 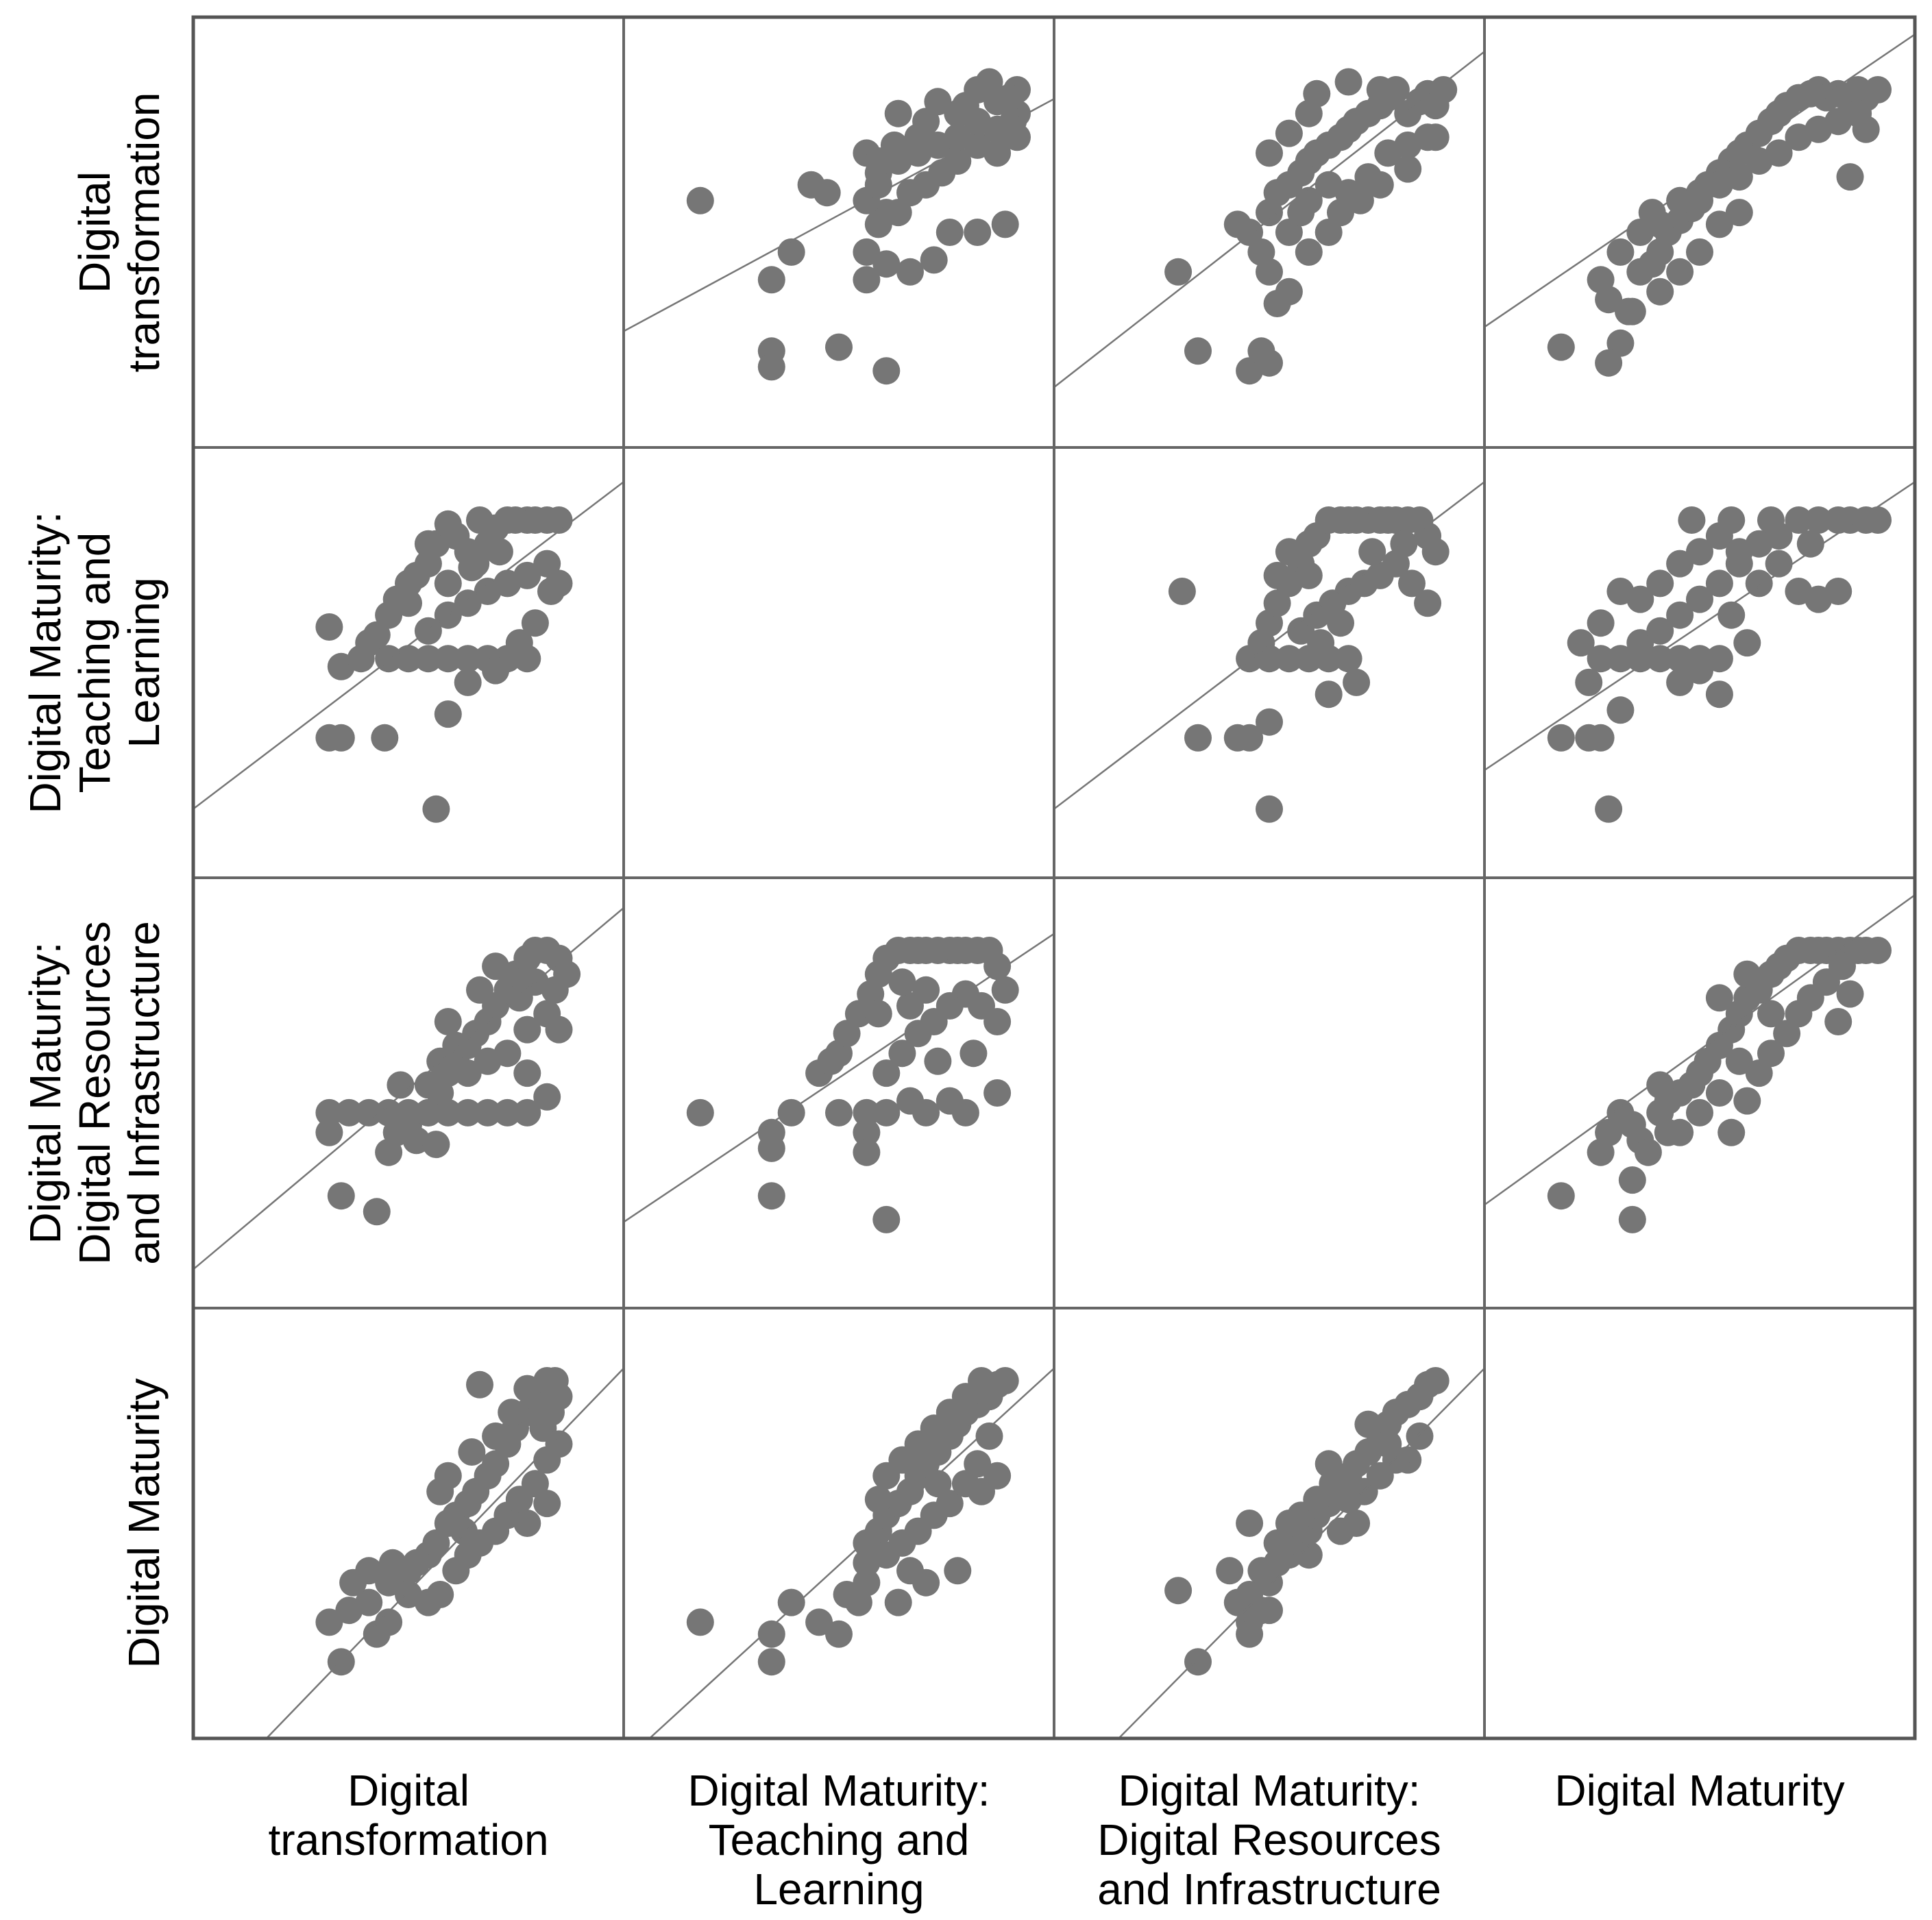 What do you see at coordinates (95, 663) in the screenshot?
I see `y-label-dmtl: Digital Maturity:Teaching andLearning` at bounding box center [95, 663].